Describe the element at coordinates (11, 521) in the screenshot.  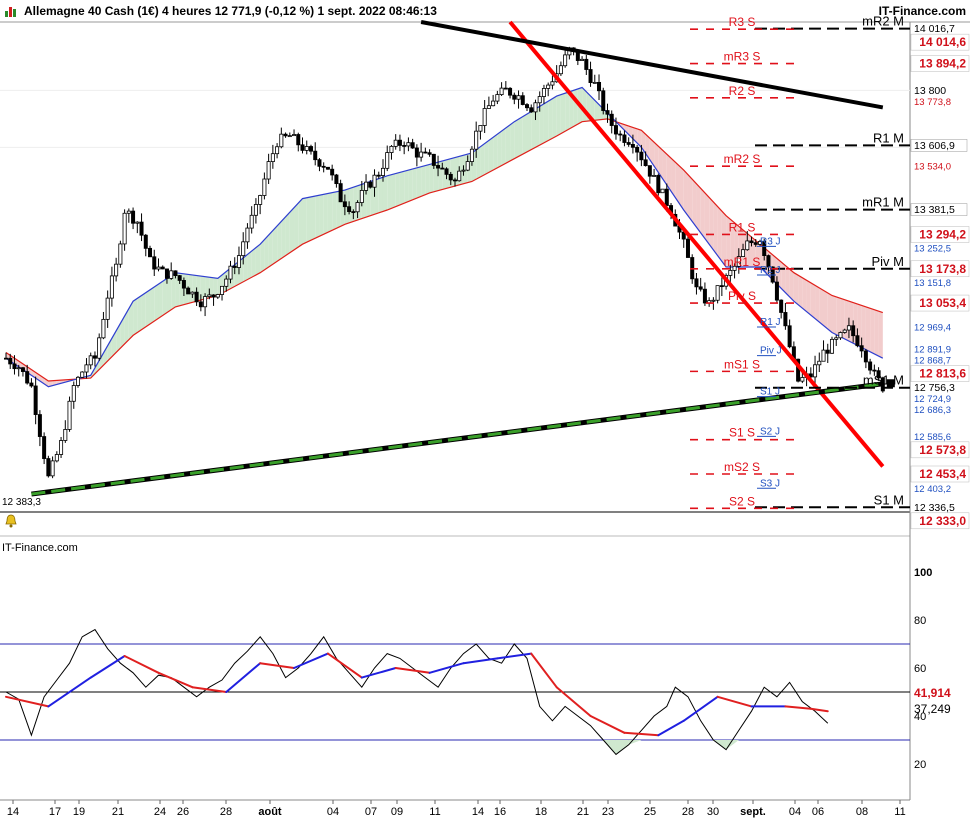
I see `alert-bell-icon` at that location.